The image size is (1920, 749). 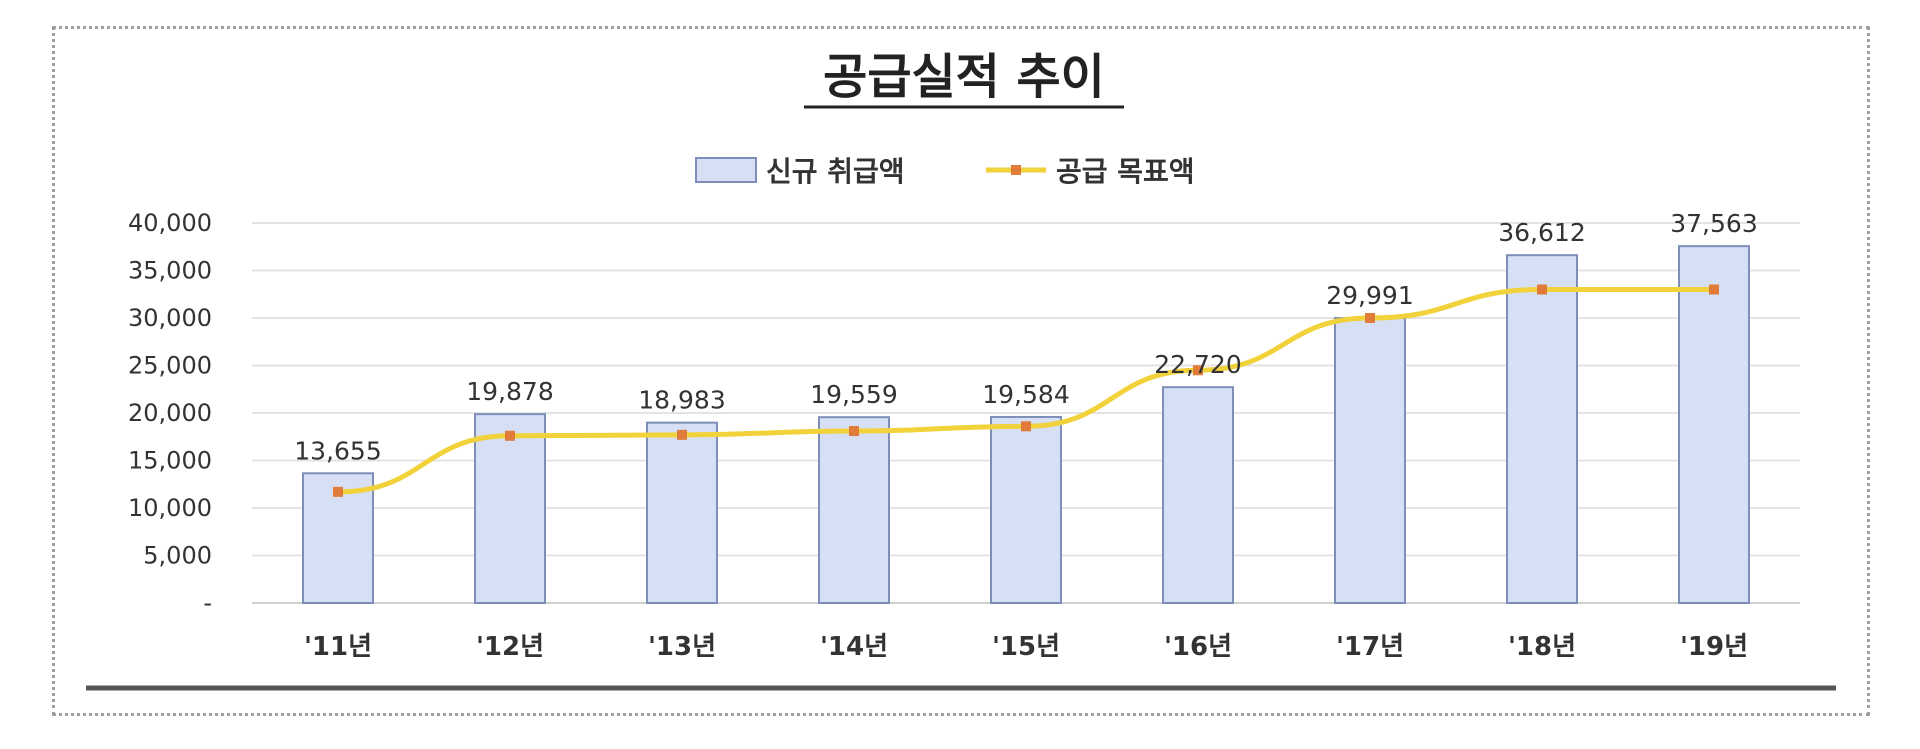 I want to click on x-category-label: '17년, so click(x=1370, y=647).